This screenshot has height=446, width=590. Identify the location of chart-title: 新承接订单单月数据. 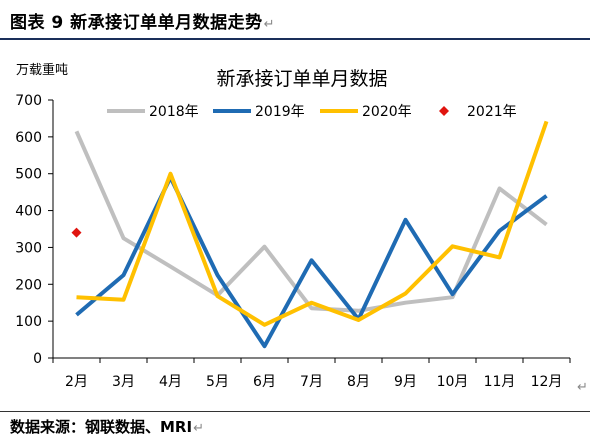
(301, 79).